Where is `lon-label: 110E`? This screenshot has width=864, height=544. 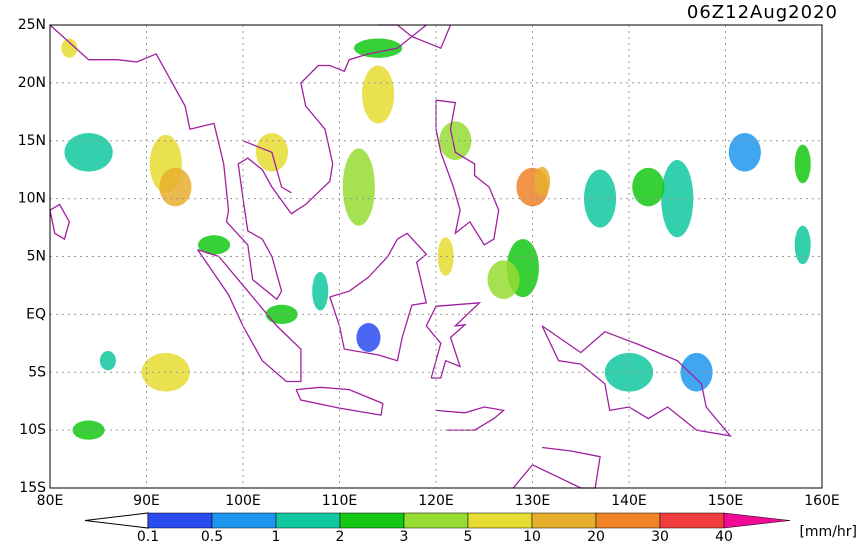
lon-label: 110E is located at coordinates (340, 501).